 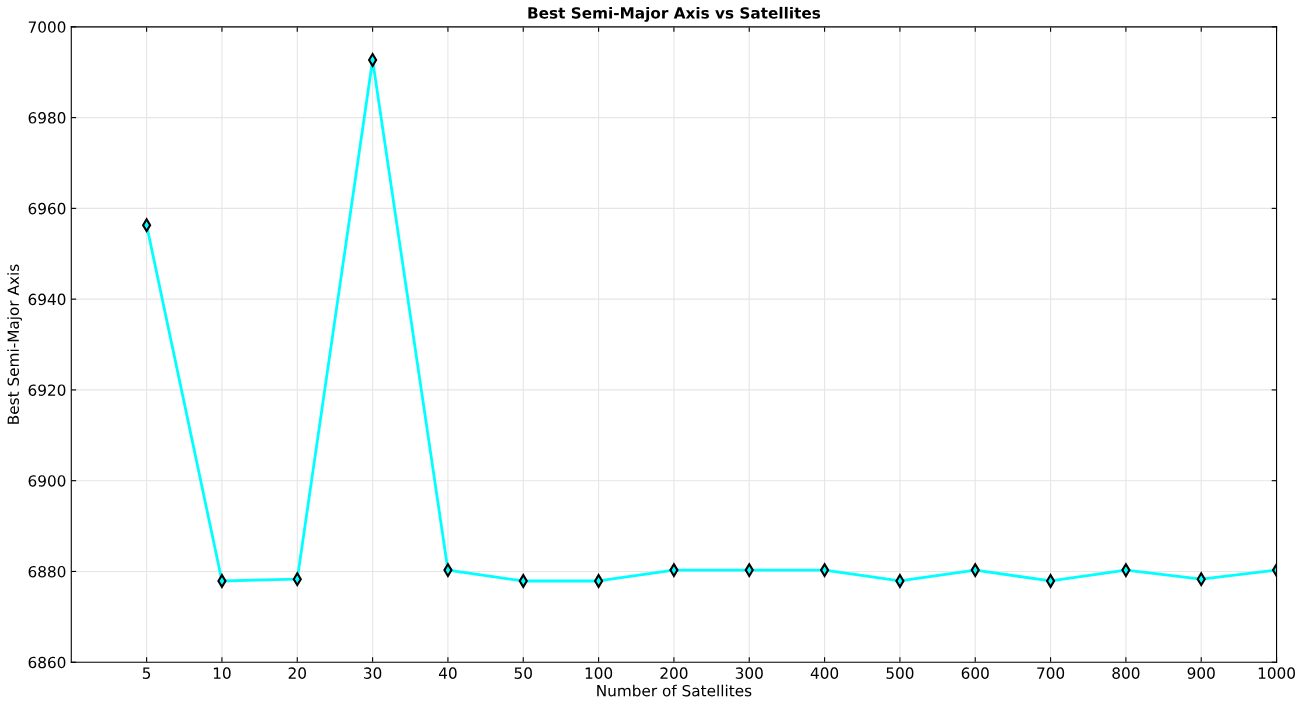 What do you see at coordinates (1276, 673) in the screenshot?
I see `x-tick-label: 1000` at bounding box center [1276, 673].